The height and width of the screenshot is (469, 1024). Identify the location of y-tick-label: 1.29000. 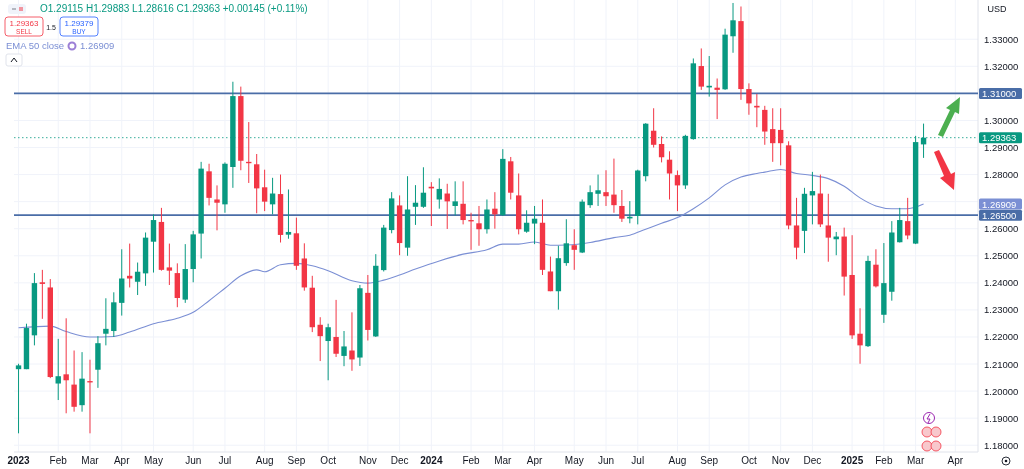
(1001, 148).